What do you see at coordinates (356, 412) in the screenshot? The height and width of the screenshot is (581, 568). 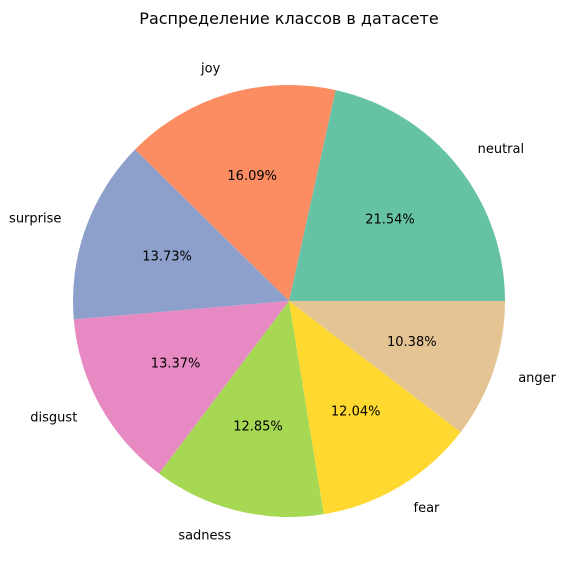 I see `pie-value-label-fear: 12.04%` at bounding box center [356, 412].